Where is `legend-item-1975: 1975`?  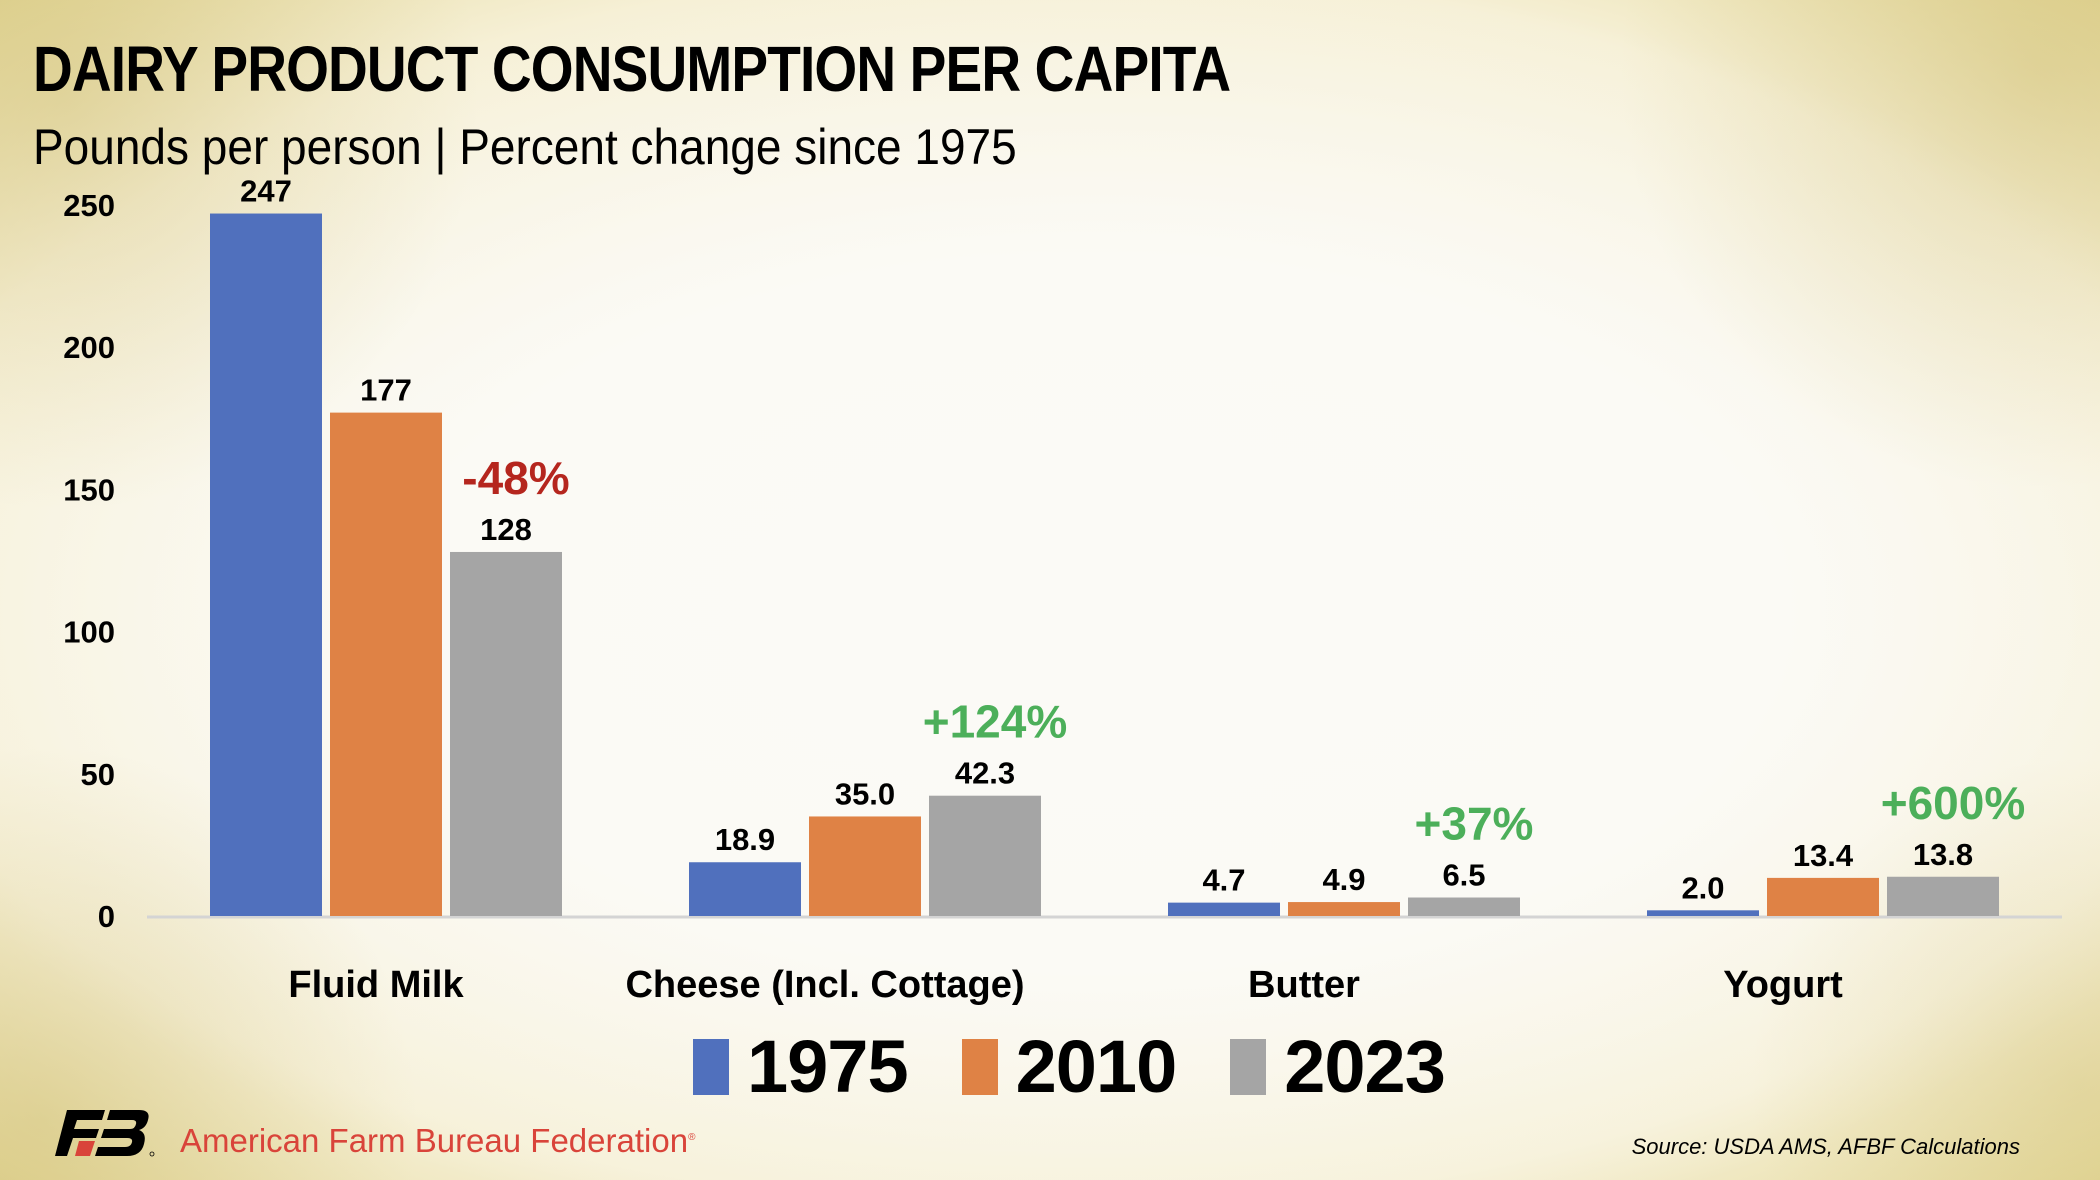
legend-item-1975: 1975 is located at coordinates (801, 1066).